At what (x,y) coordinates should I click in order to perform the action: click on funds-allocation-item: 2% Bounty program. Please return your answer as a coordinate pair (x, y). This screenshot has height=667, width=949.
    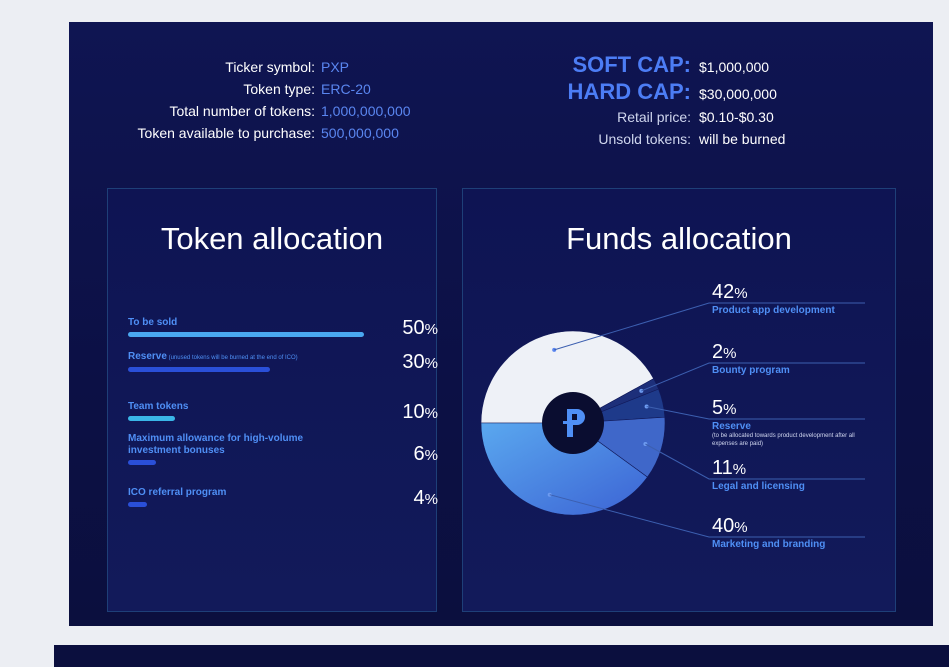
    Looking at the image, I should click on (751, 358).